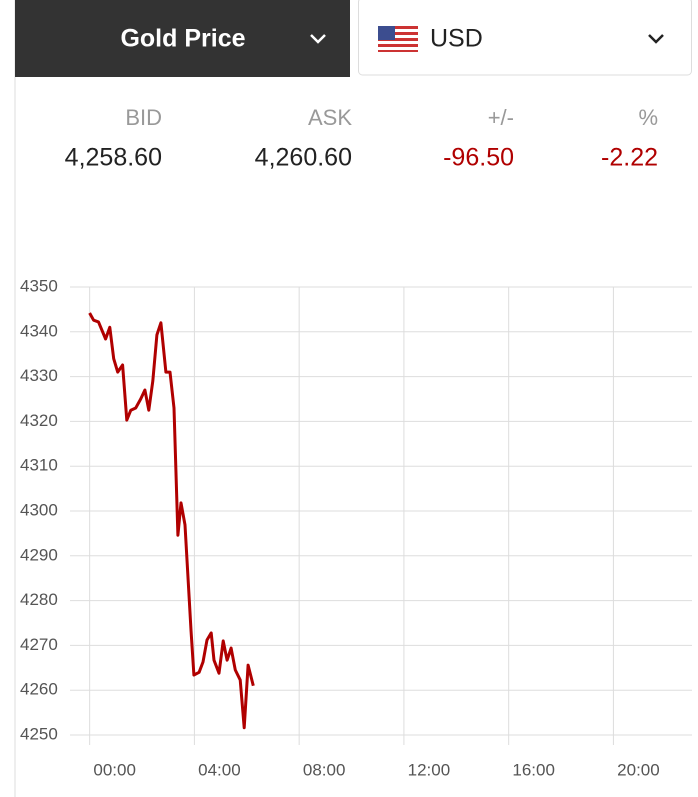 The image size is (698, 797). I want to click on x-tick-label: 20:00, so click(638, 769).